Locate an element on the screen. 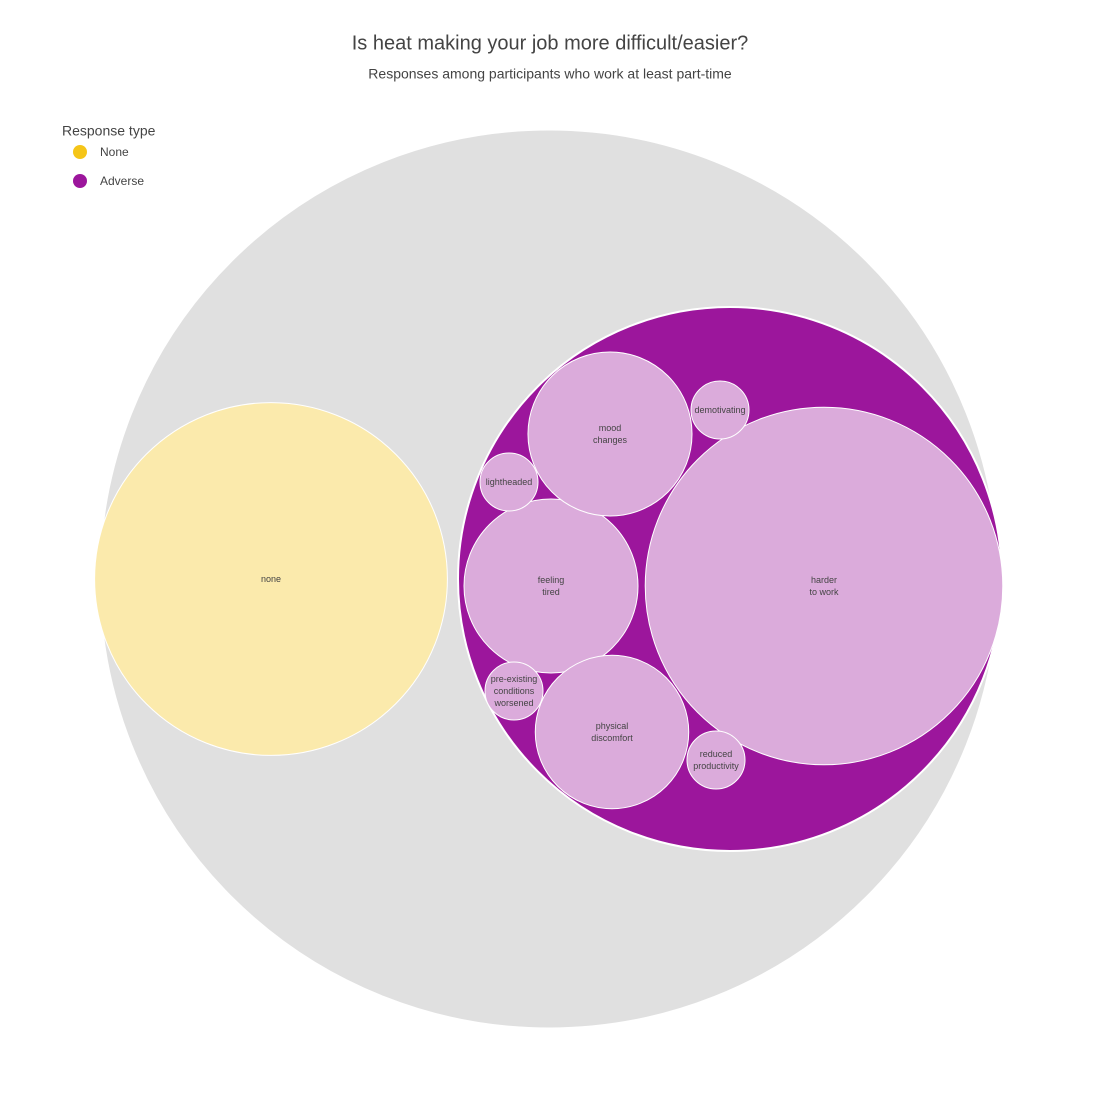 This screenshot has width=1100, height=1100. bubble-label: pre-existing conditions worsened is located at coordinates (514, 691).